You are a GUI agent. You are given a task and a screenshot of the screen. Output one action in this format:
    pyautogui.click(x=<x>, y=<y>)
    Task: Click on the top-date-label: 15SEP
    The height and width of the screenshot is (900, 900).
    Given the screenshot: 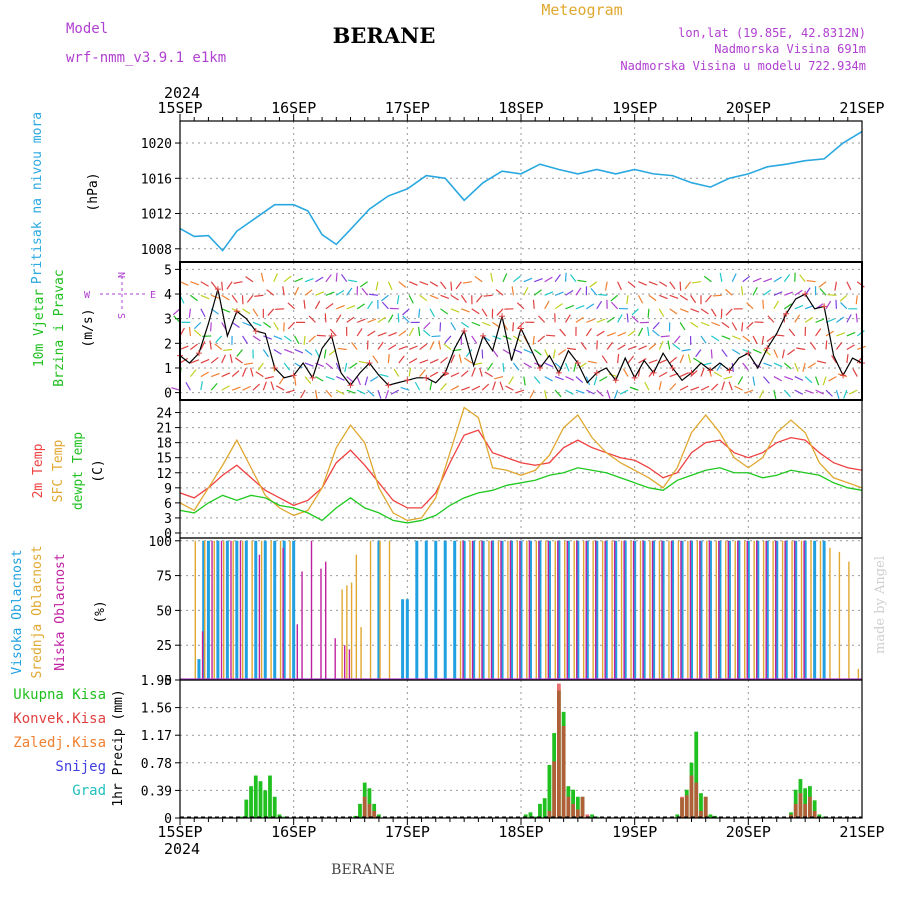 What is the action you would take?
    pyautogui.click(x=179, y=108)
    